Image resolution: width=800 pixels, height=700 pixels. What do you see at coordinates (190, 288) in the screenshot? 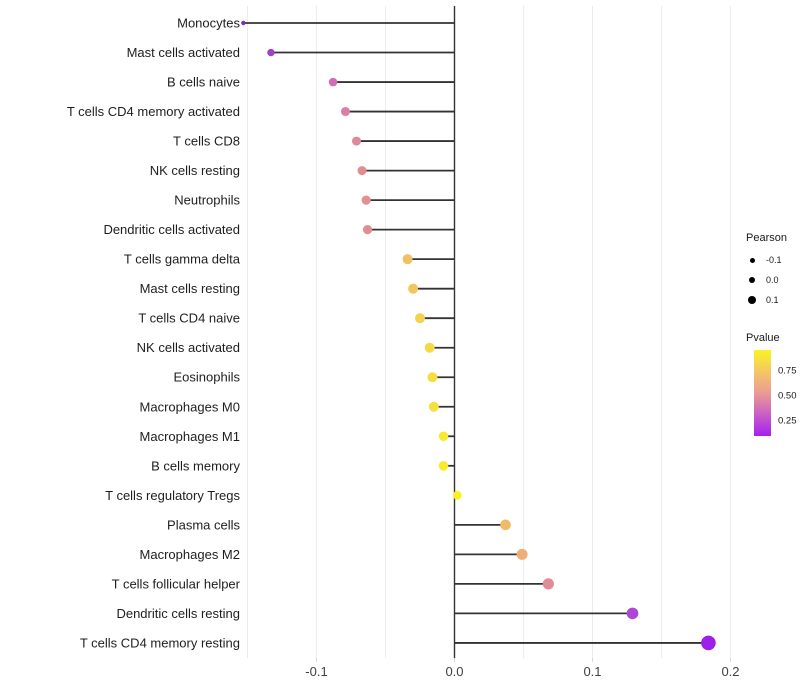
I see `y-axis-label: Mast cells resting` at bounding box center [190, 288].